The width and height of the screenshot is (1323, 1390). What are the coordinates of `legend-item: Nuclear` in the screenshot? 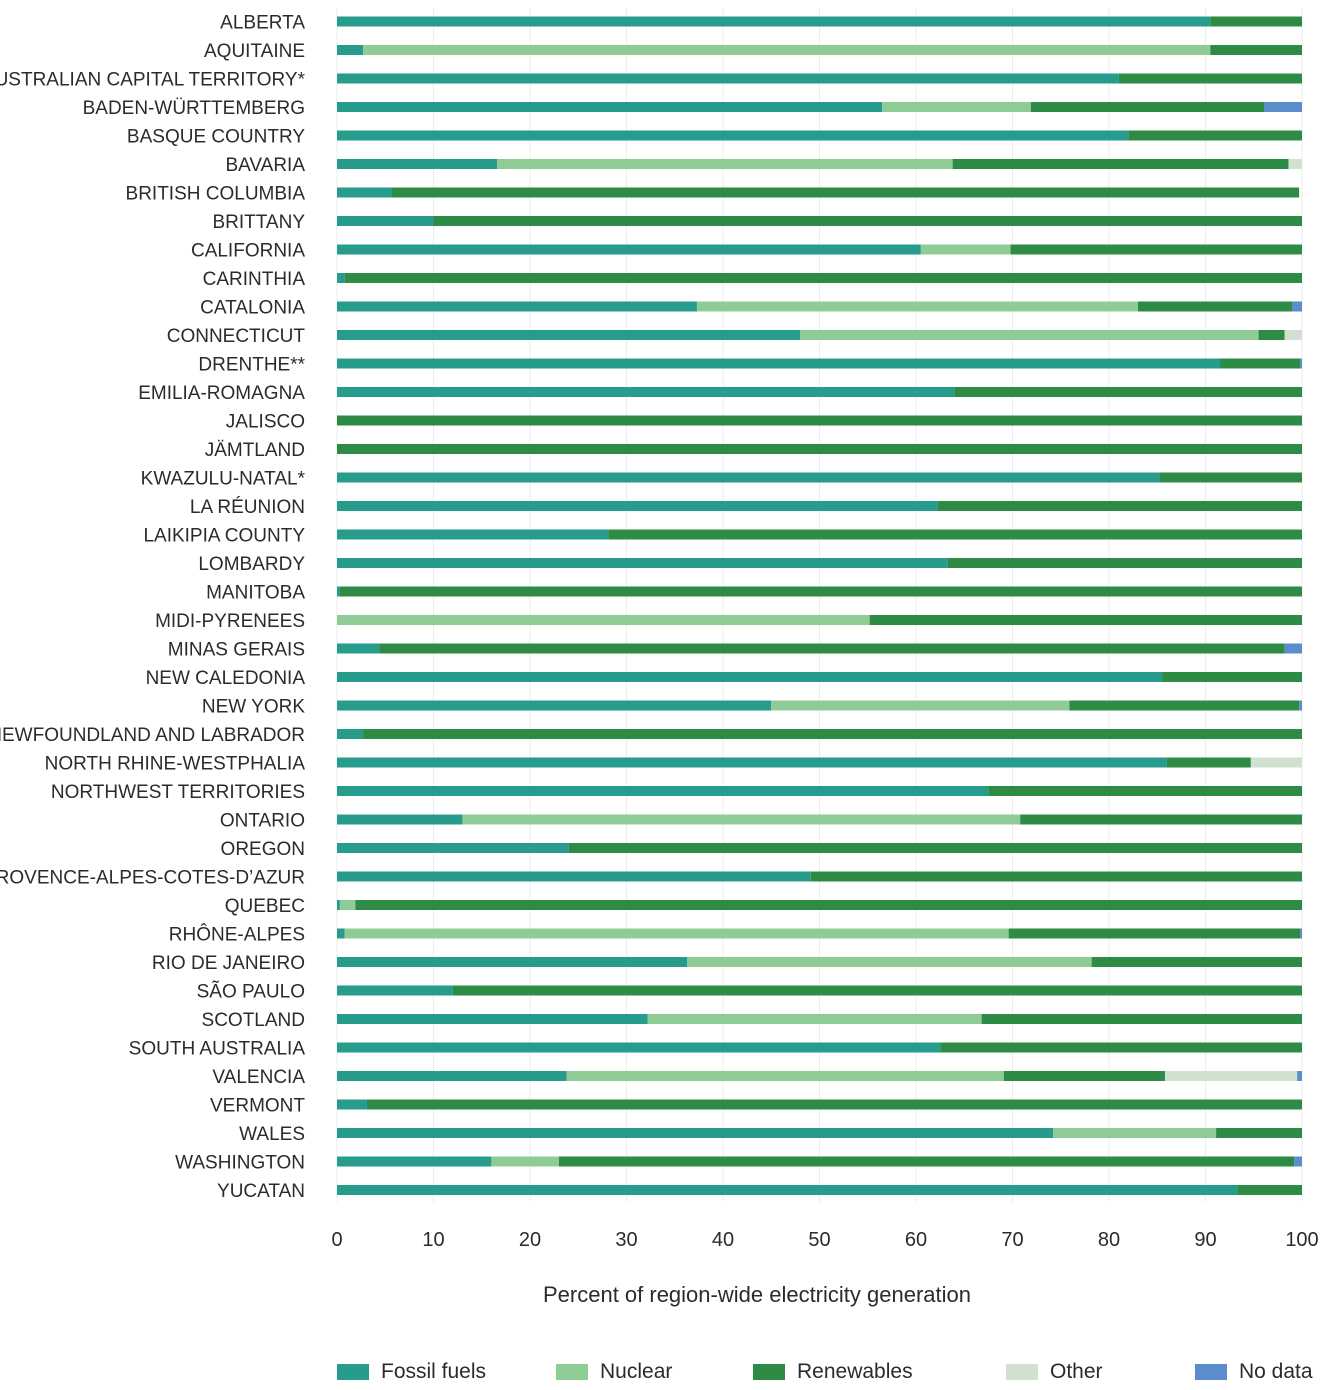 It's located at (614, 1372).